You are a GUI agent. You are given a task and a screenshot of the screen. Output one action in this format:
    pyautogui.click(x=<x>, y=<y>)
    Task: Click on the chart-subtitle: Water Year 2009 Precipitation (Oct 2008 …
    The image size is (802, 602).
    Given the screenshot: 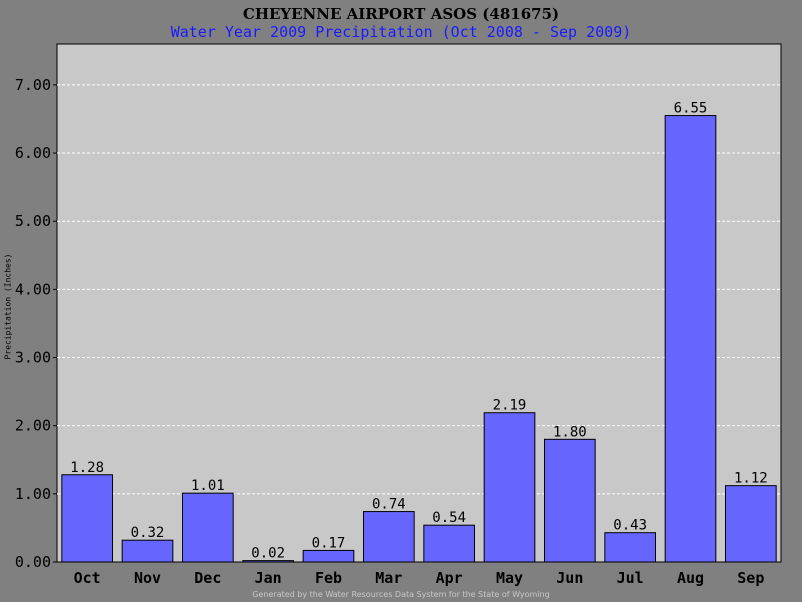 What is the action you would take?
    pyautogui.click(x=401, y=32)
    